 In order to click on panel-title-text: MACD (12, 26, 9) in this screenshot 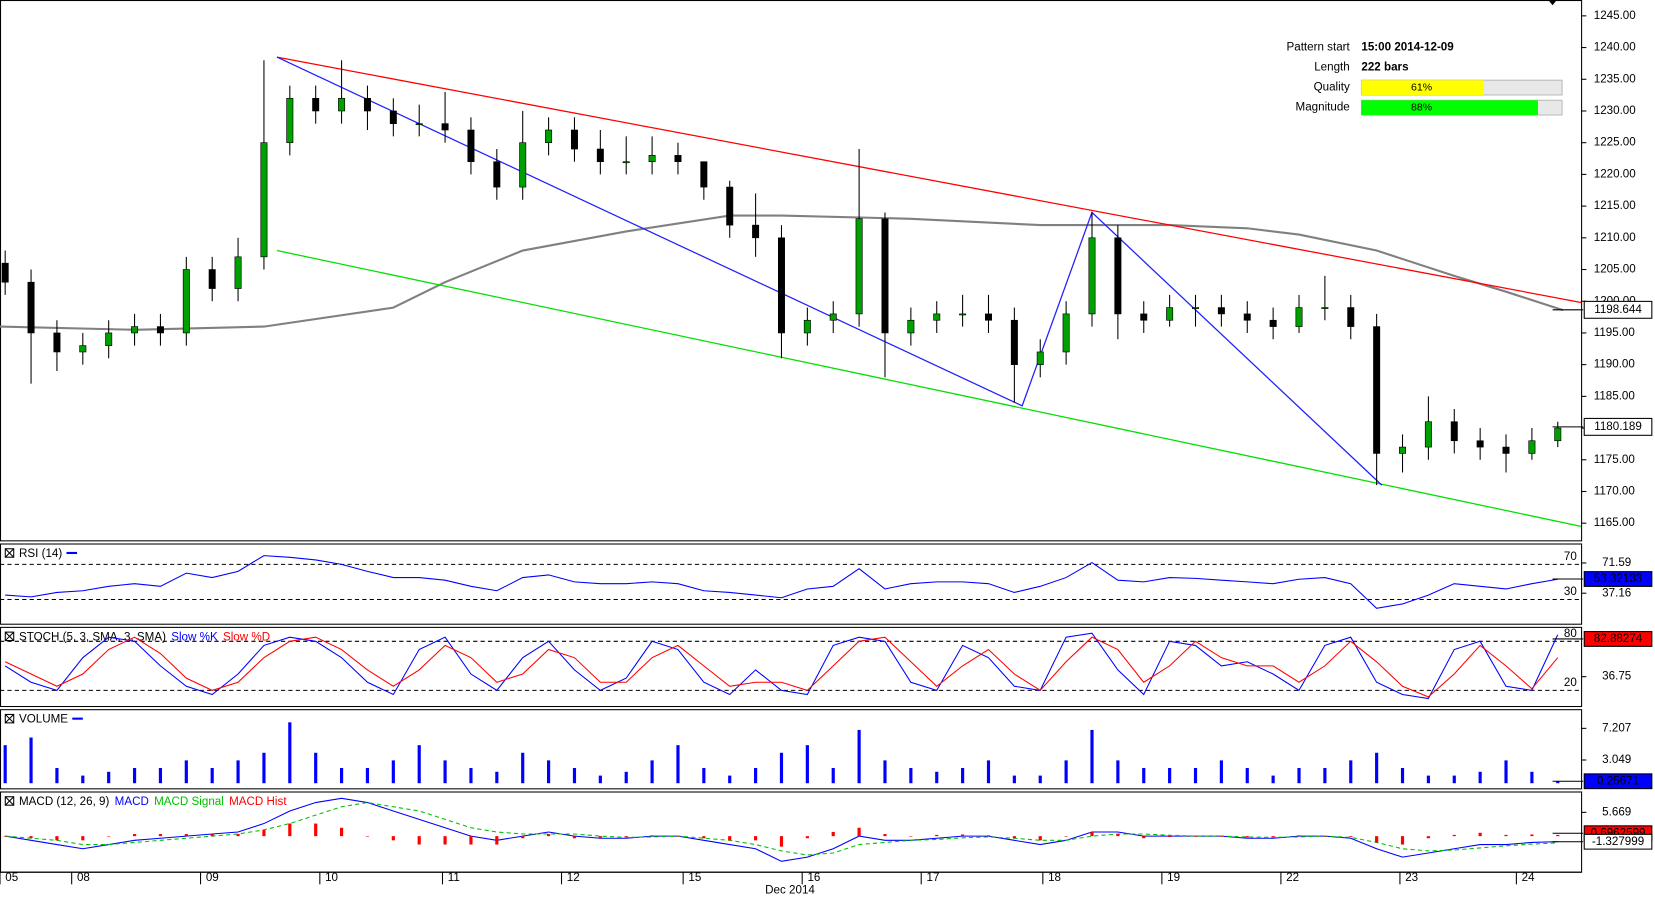, I will do `click(64, 801)`.